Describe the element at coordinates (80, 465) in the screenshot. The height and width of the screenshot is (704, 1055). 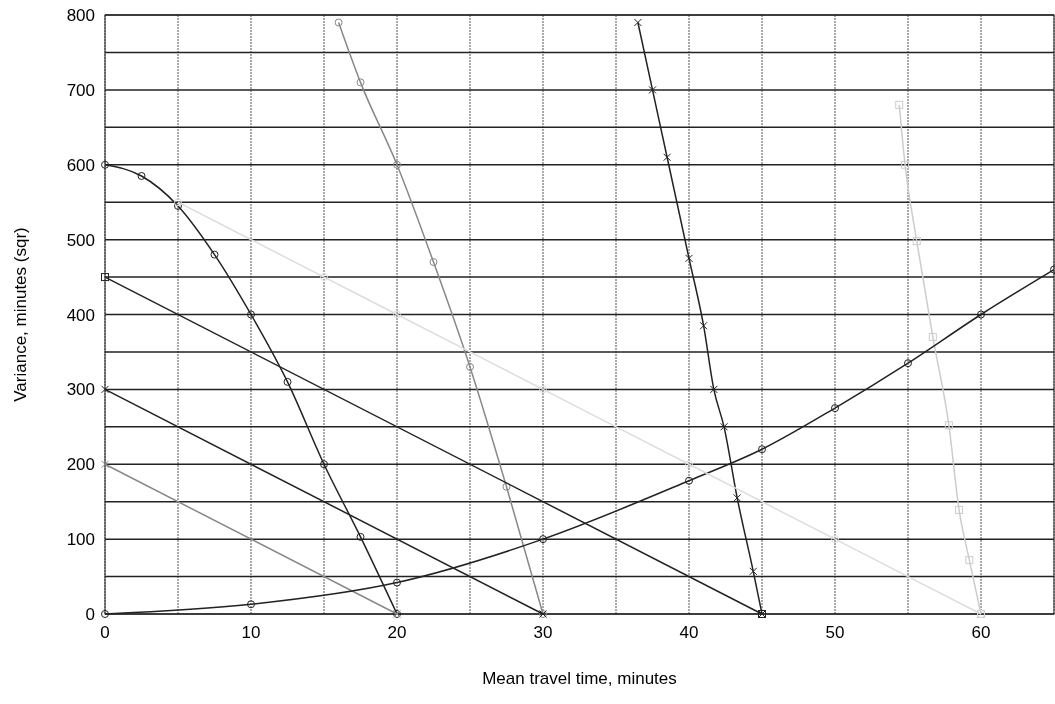
I see `y-tick-label: 200` at that location.